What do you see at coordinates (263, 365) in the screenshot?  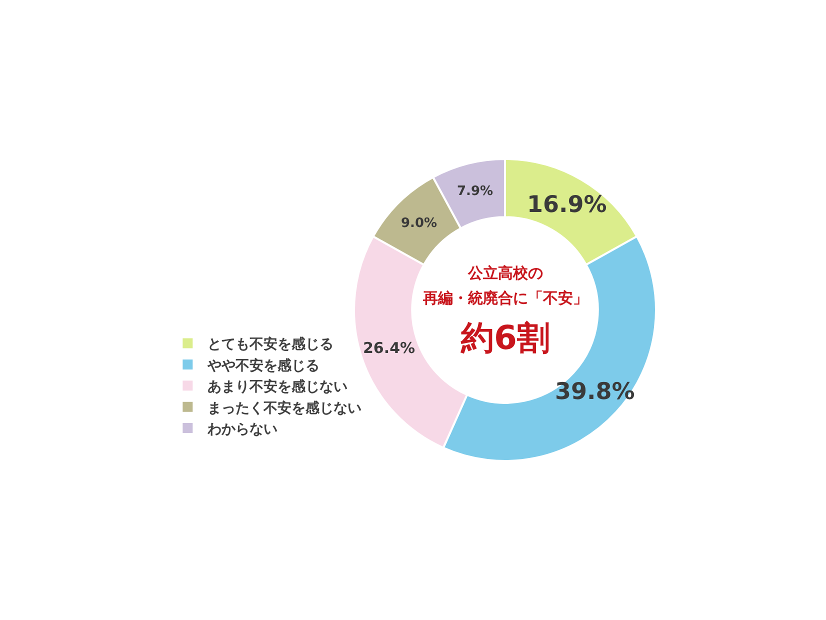 I see `legend-label: やや不安を感じる` at bounding box center [263, 365].